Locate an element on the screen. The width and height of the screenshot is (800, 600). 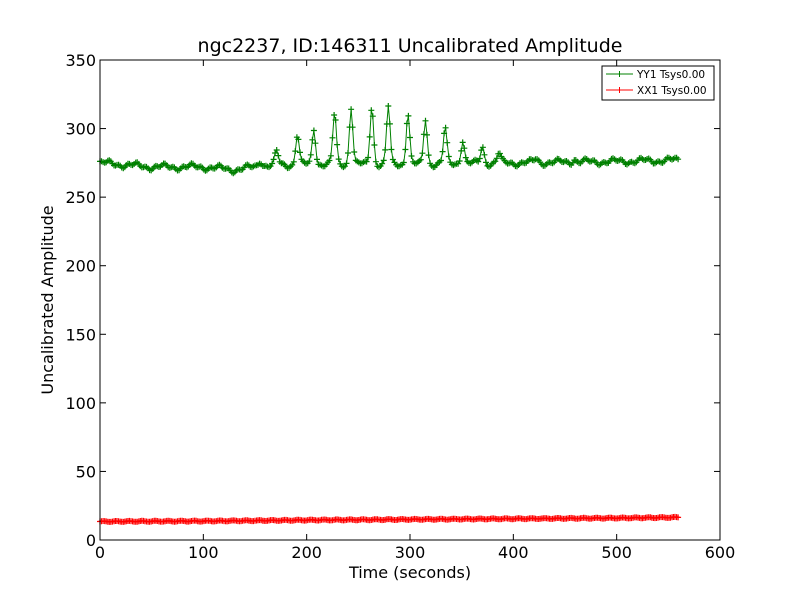
x-tick-label: 400 is located at coordinates (513, 552).